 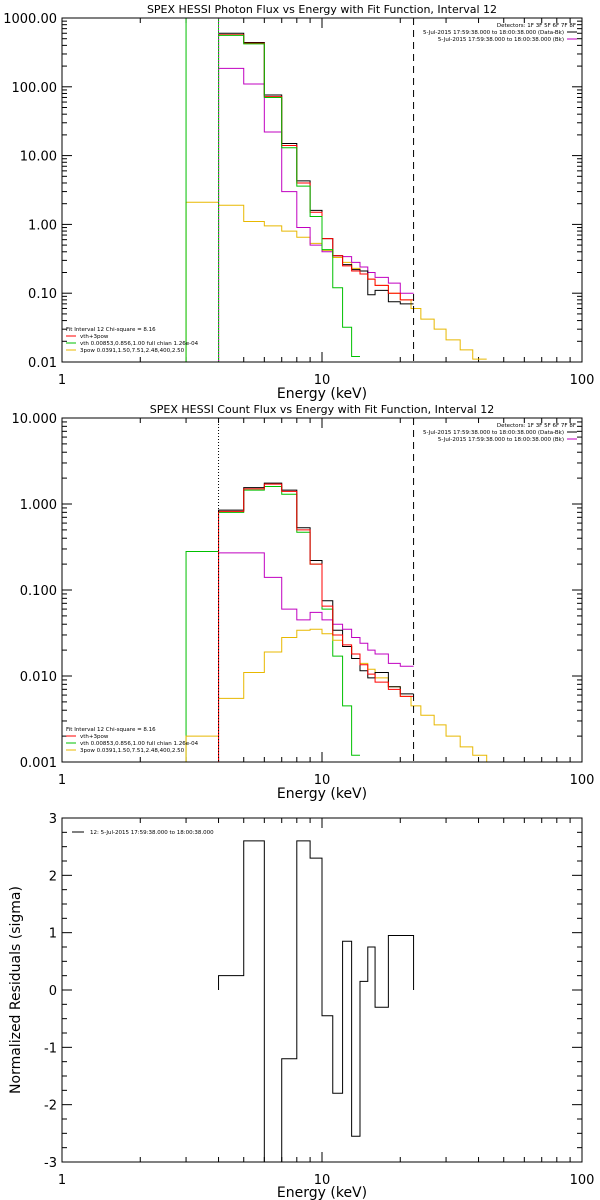 What do you see at coordinates (16, 990) in the screenshot?
I see `y-axis-label: Normalized Residuals (sigma)` at bounding box center [16, 990].